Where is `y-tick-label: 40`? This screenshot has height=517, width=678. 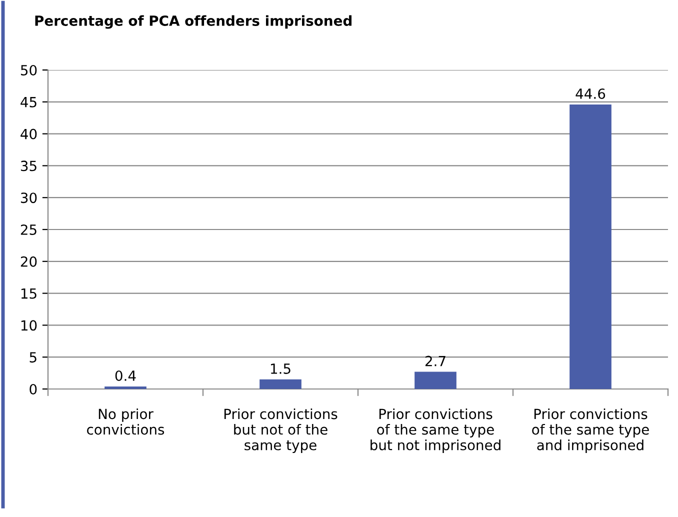
y-tick-label: 40 is located at coordinates (28, 134).